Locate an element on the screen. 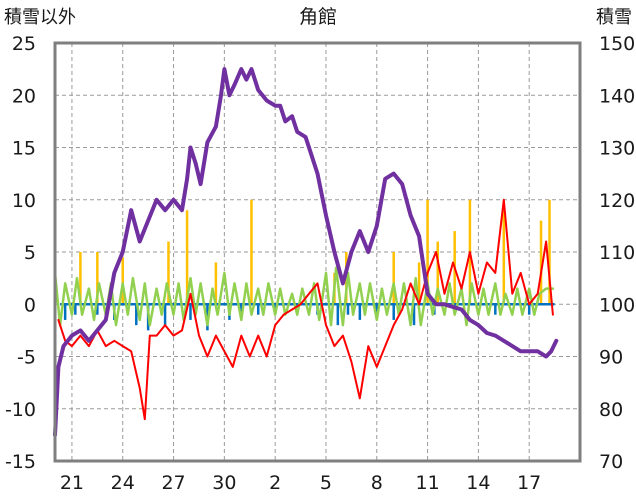 The width and height of the screenshot is (636, 501). x-tick-label-3: 30 is located at coordinates (224, 483).